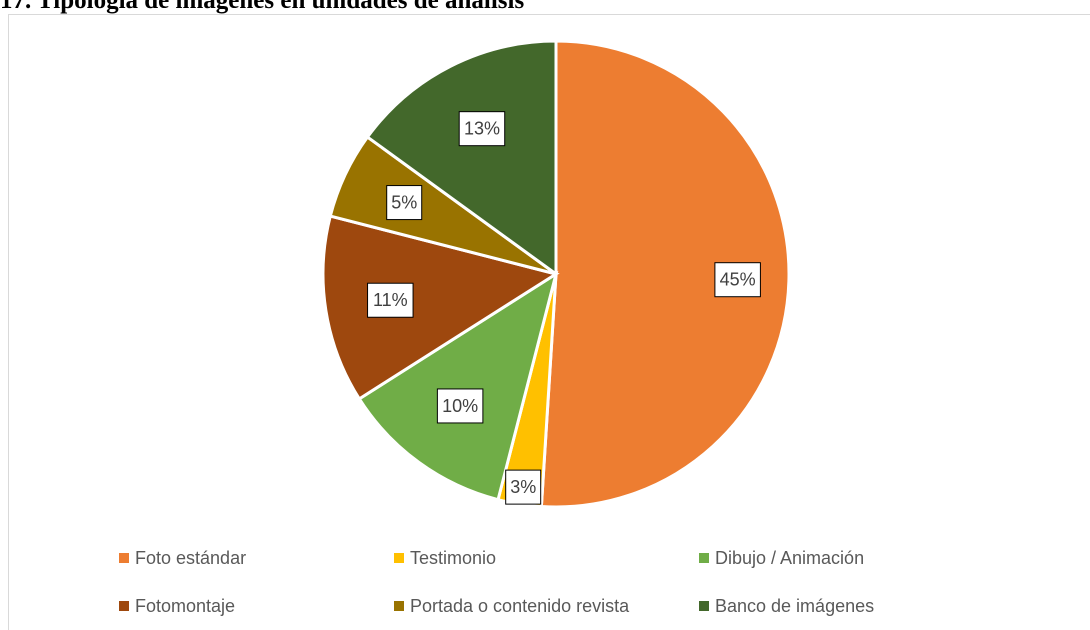  I want to click on data-label-text-1: 3%, so click(523, 487).